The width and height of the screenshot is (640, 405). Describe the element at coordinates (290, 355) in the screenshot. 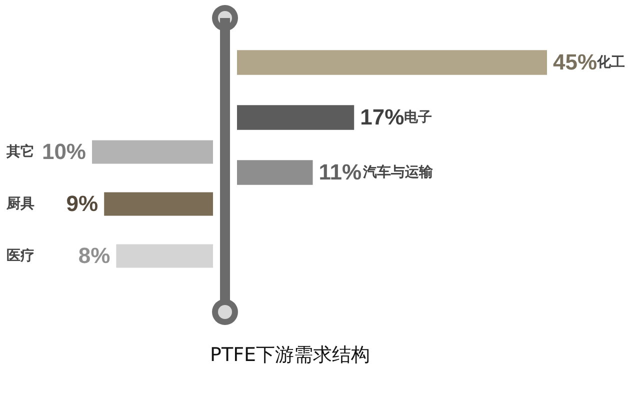

I see `text: PTFE下游需求结构` at that location.